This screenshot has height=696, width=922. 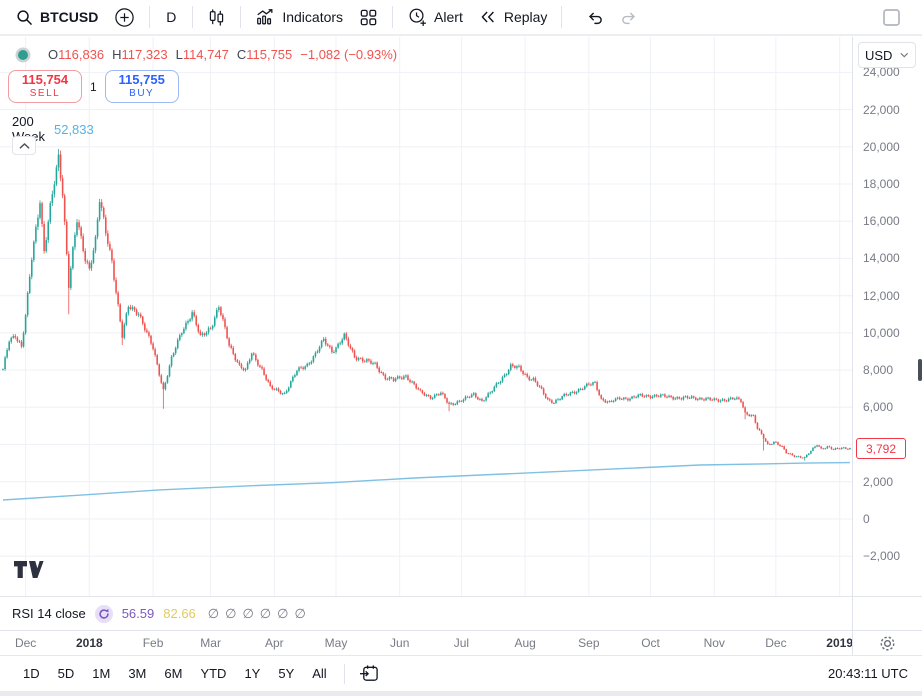 I want to click on price-tick-label: 18,000, so click(x=881, y=184).